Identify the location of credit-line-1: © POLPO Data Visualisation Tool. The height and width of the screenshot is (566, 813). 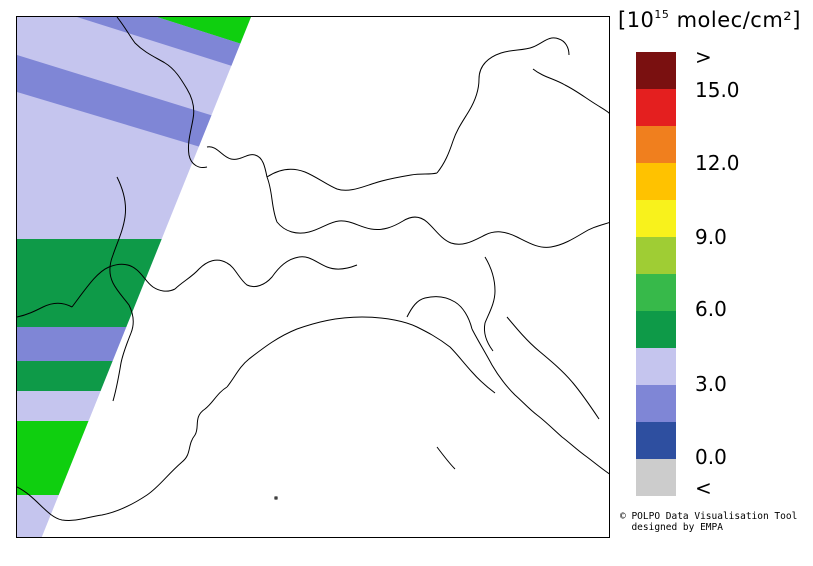
(709, 516).